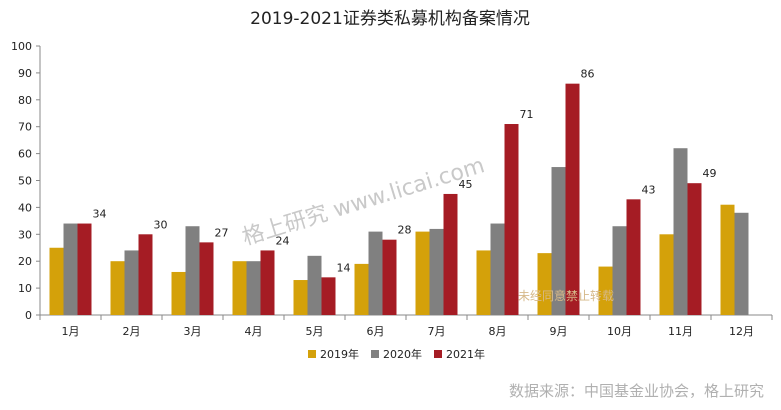 Image resolution: width=781 pixels, height=410 pixels. What do you see at coordinates (605, 290) in the screenshot?
I see `bar-2019年-10月` at bounding box center [605, 290].